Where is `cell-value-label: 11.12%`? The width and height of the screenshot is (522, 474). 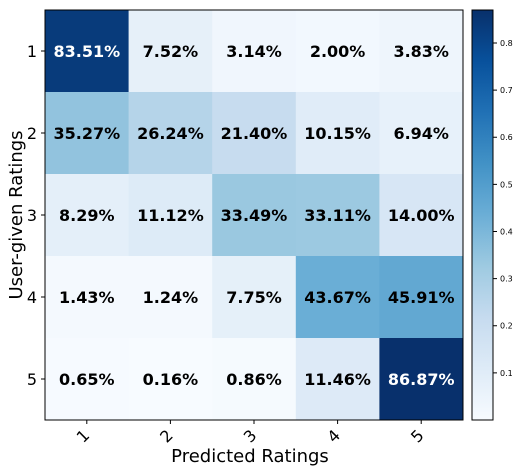
cell-value-label: 11.12% is located at coordinates (170, 215).